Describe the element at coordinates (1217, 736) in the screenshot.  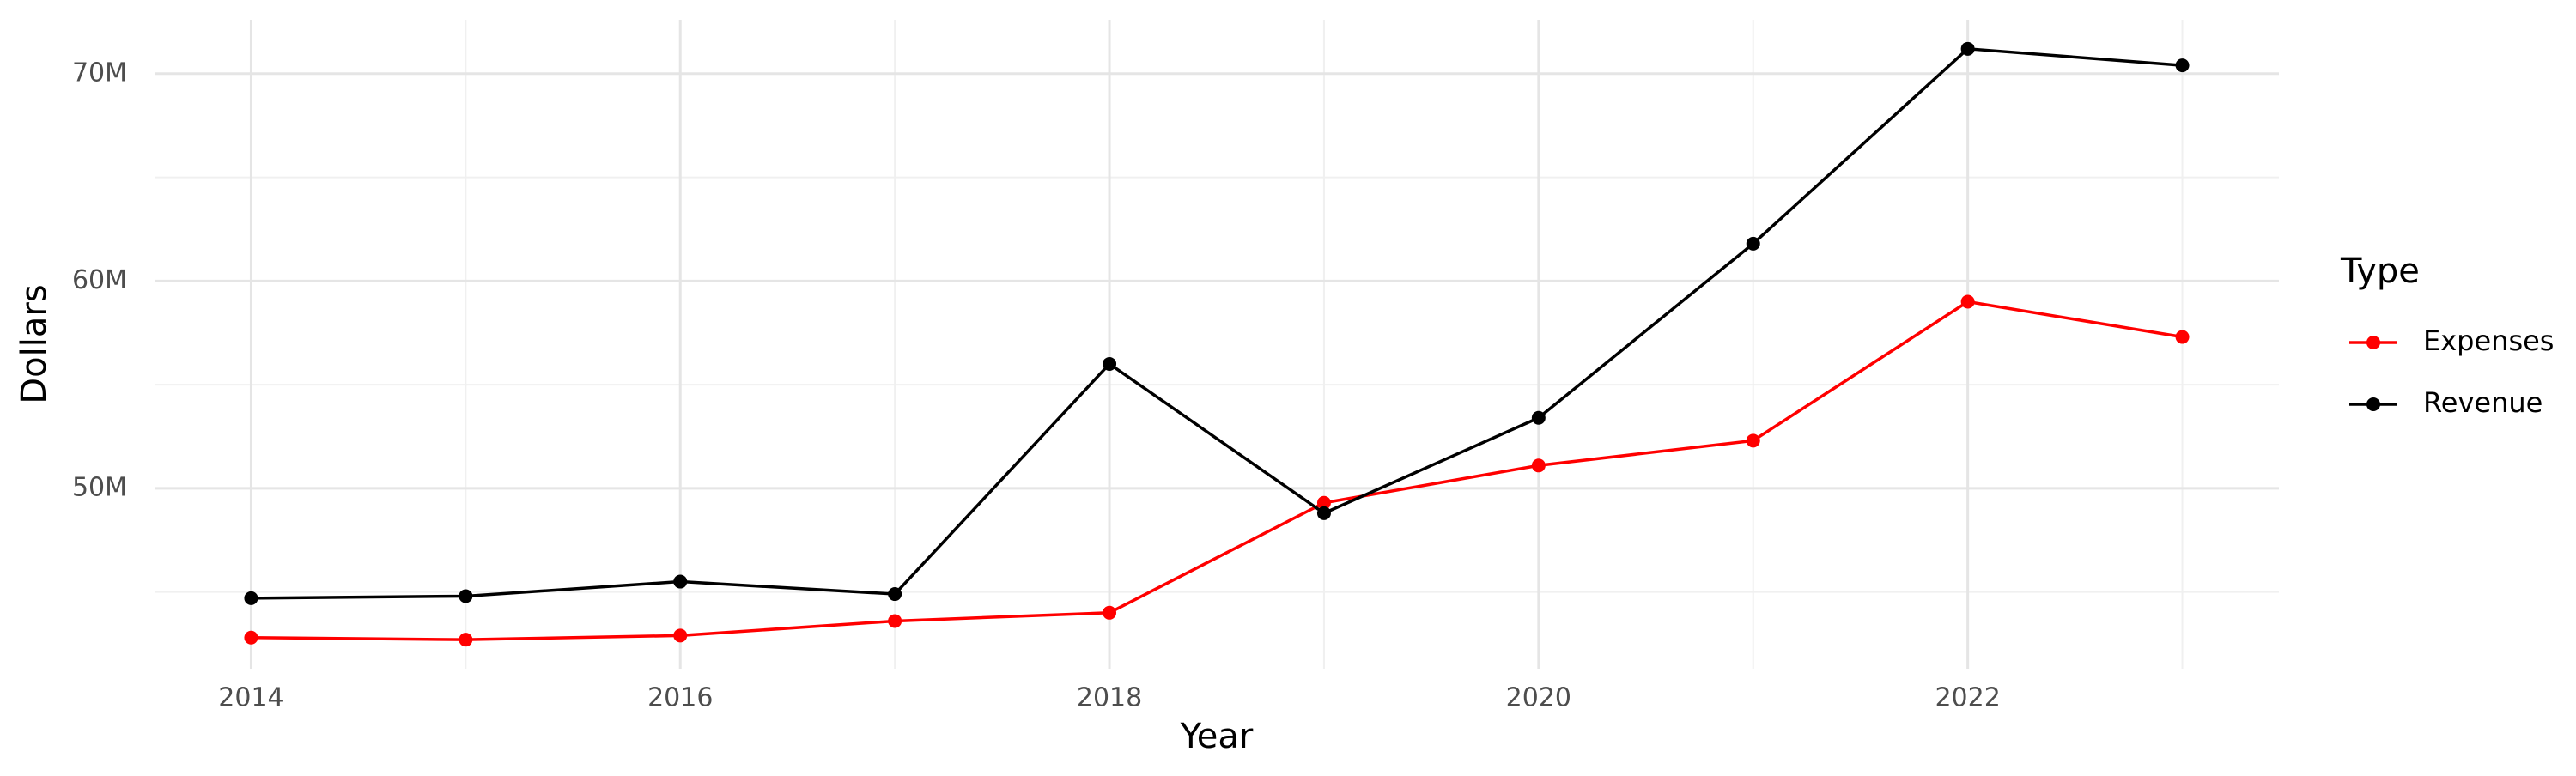
I see `x-axis-title: Year` at that location.